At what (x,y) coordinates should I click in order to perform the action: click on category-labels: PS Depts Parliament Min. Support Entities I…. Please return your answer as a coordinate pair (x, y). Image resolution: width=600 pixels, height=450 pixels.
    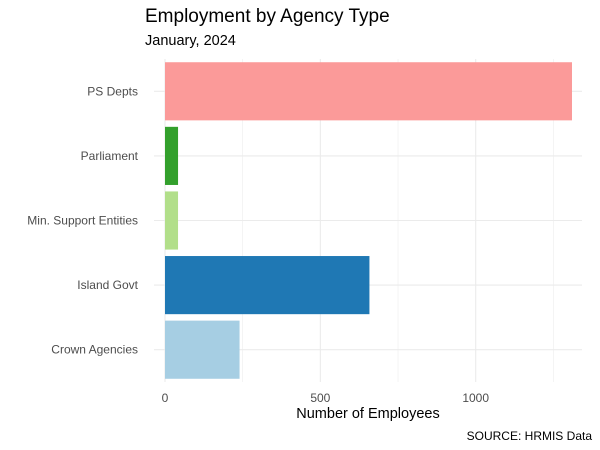
    Looking at the image, I should click on (82, 220).